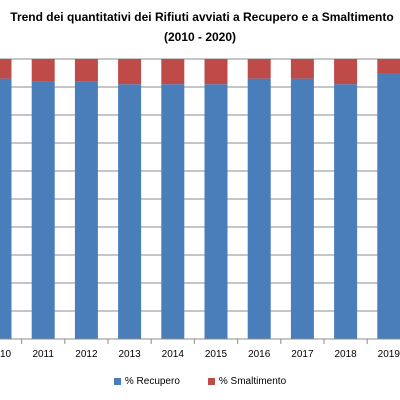  I want to click on legend: % Recupero % Smaltimento, so click(200, 381).